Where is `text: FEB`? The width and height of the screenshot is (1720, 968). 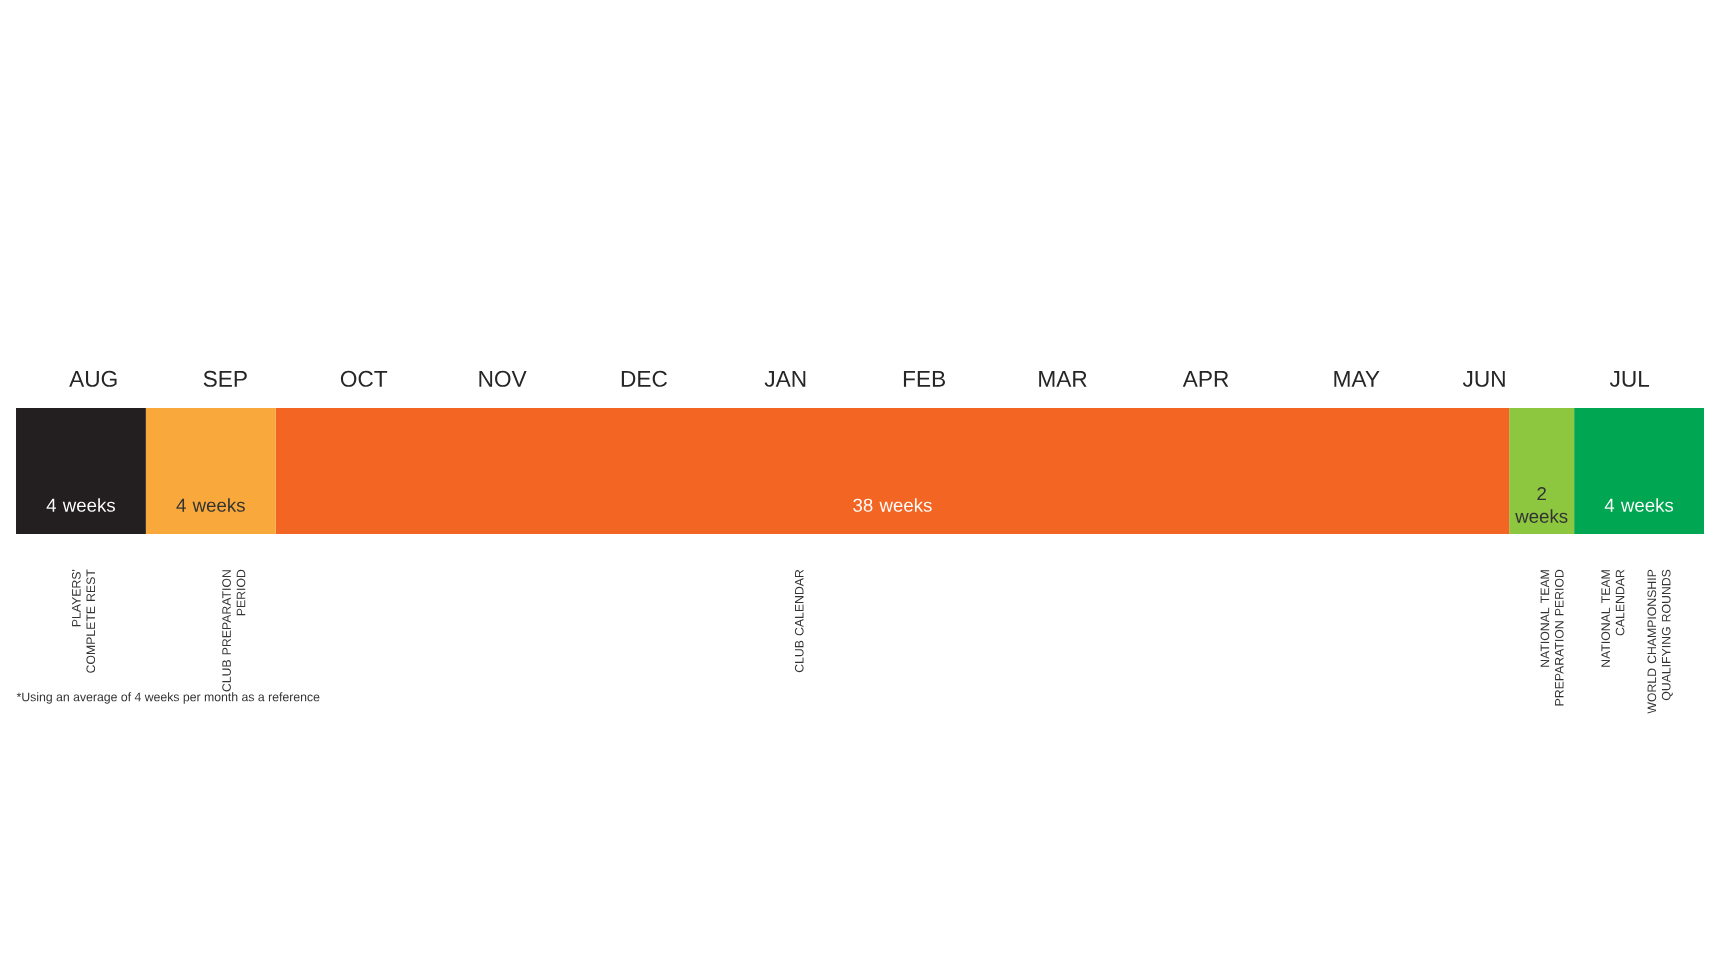 text: FEB is located at coordinates (924, 379).